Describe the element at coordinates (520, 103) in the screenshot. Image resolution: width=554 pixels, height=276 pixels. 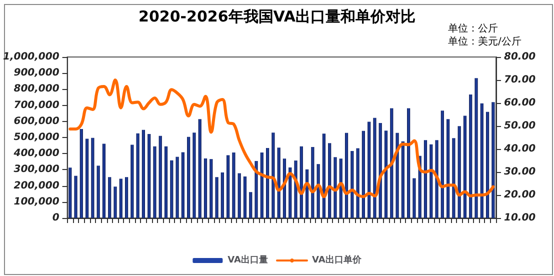
I see `y2-tick-label: 60.00` at that location.